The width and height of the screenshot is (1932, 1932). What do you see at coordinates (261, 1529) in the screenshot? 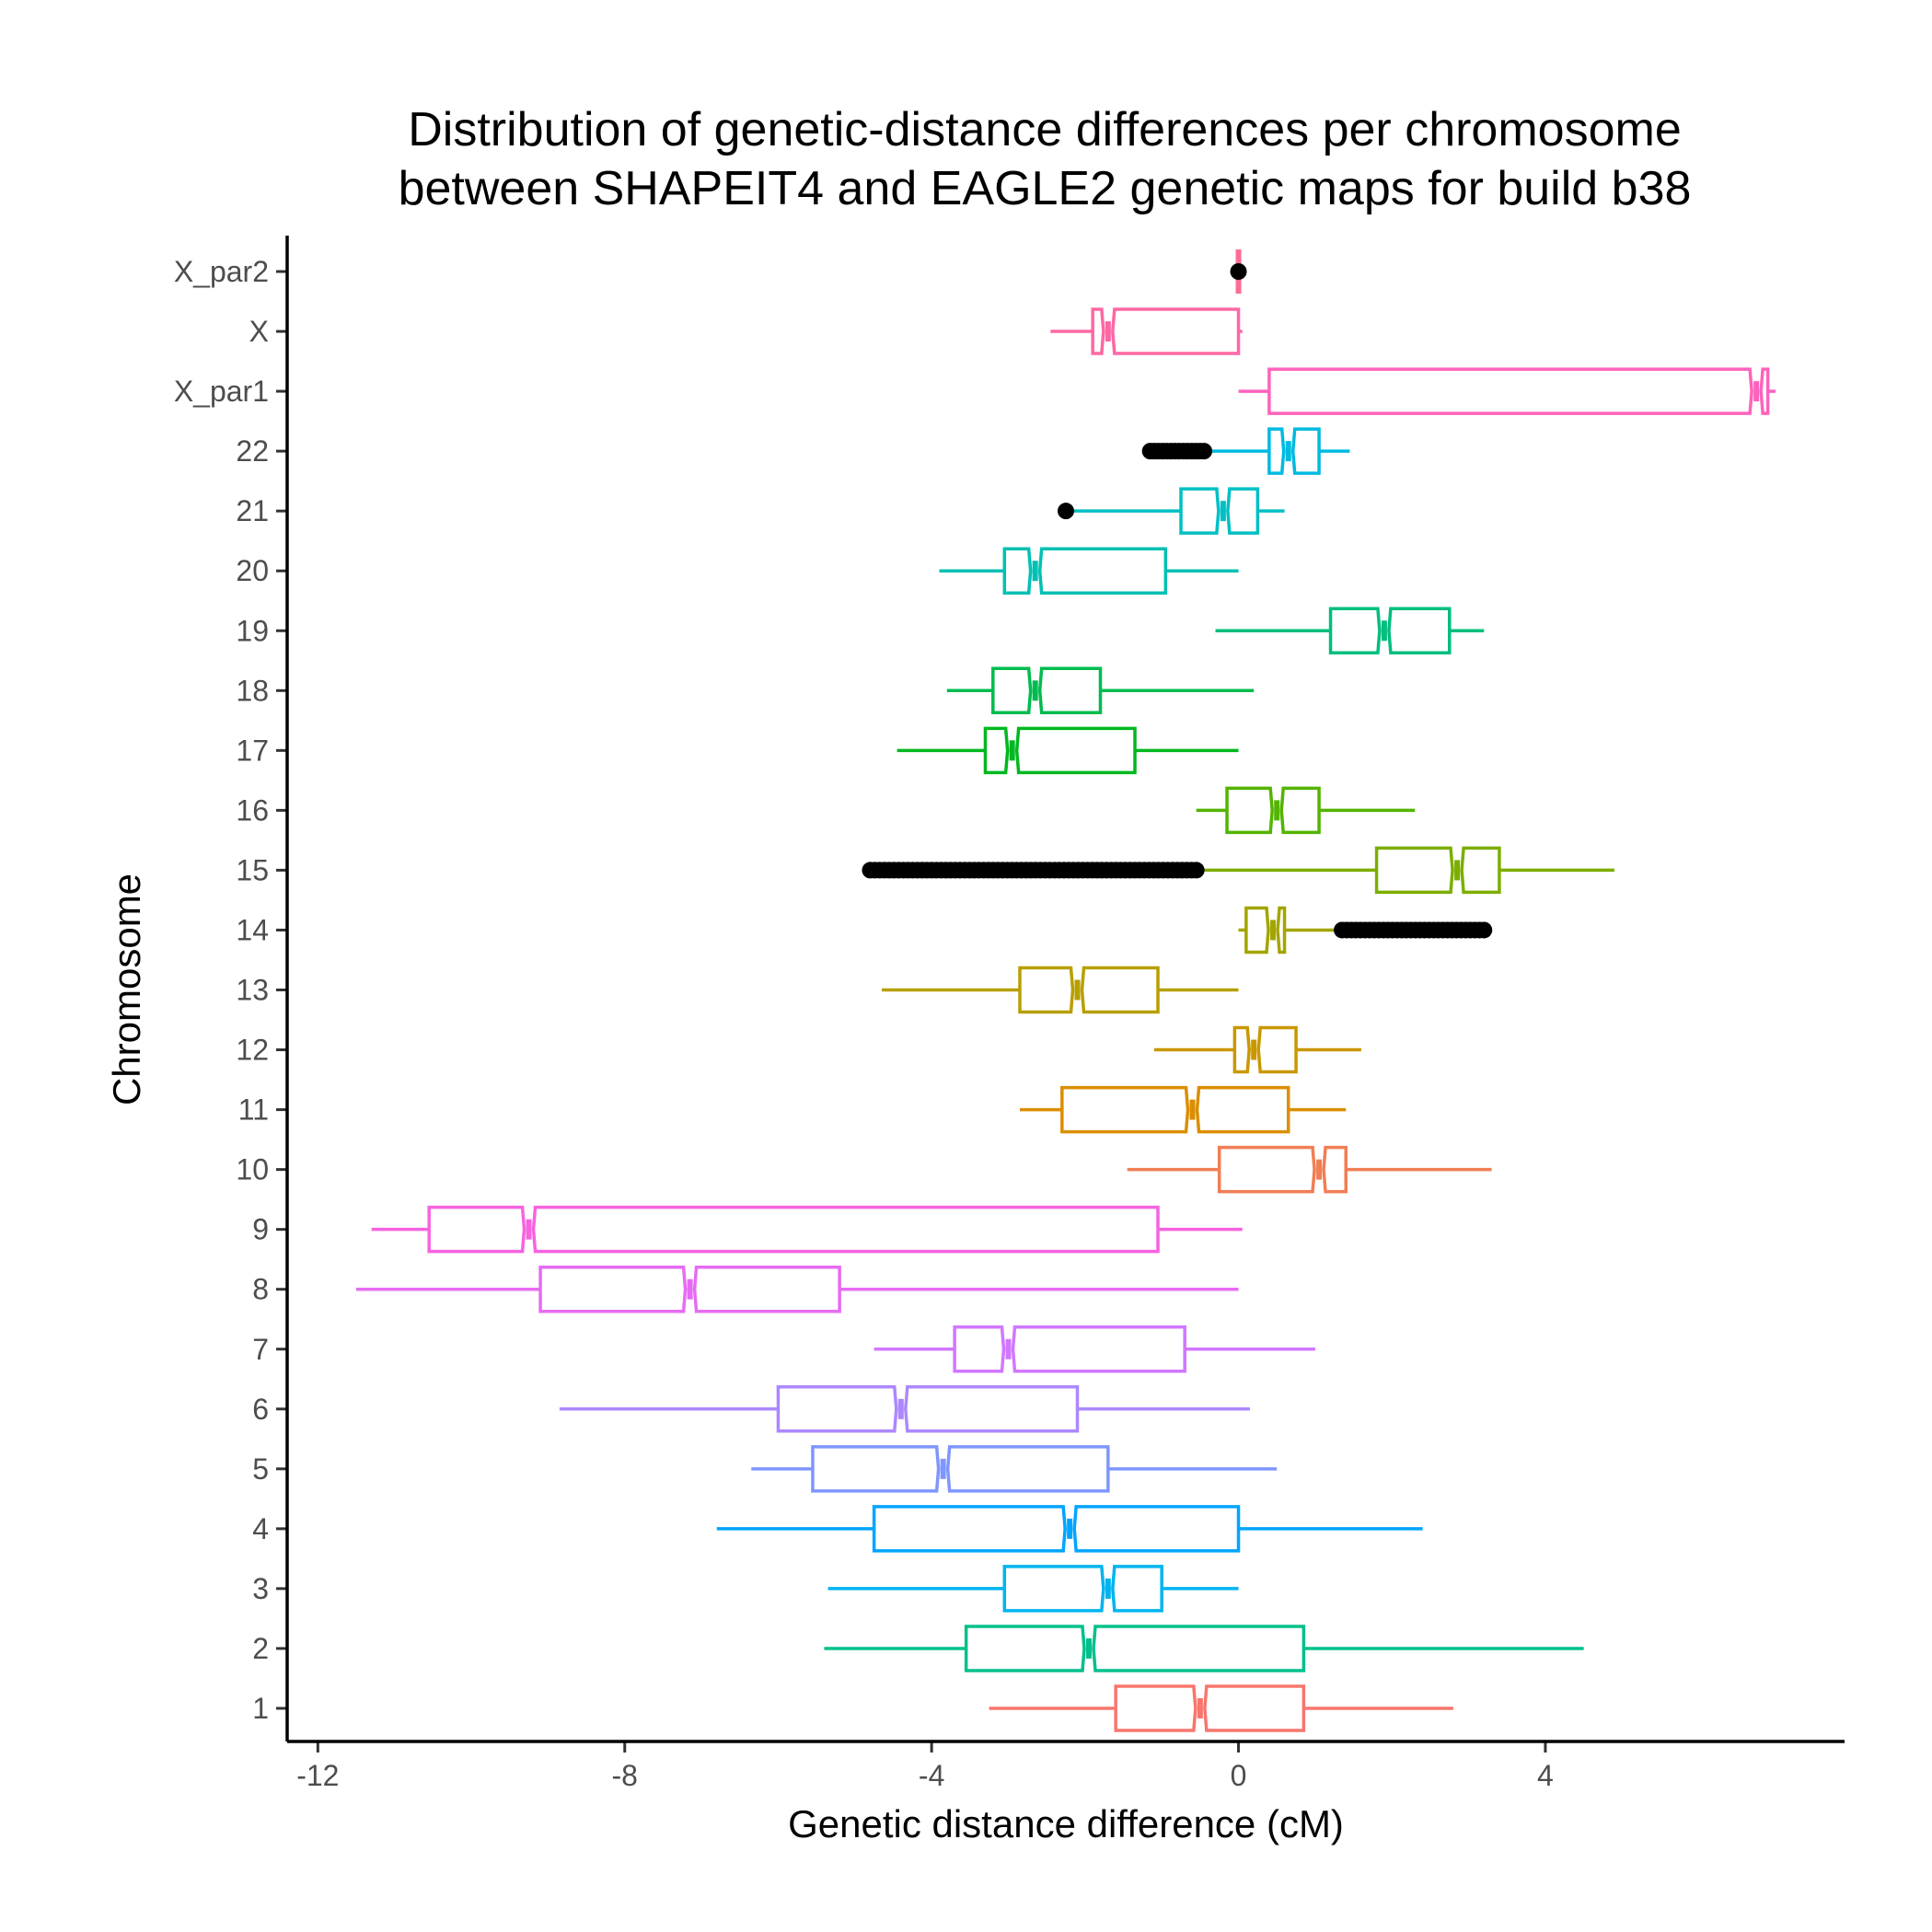
I see `y-tick-label: 4` at bounding box center [261, 1529].